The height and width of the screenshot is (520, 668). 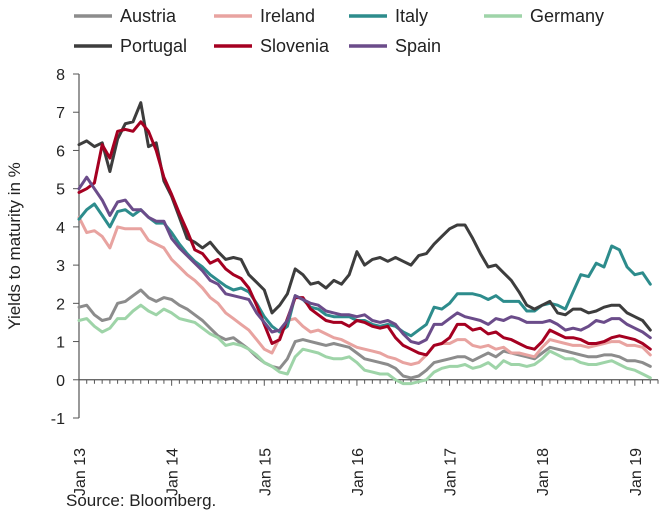 I want to click on legend-label: Germany, so click(x=567, y=16).